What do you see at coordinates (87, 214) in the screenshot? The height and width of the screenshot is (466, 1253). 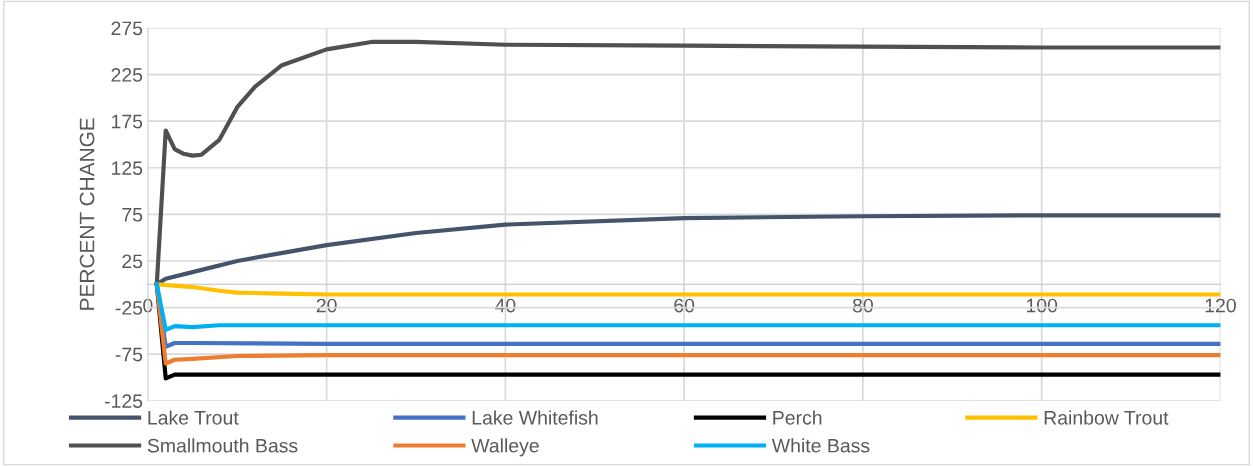 I see `y-axis-title: PERCENT CHANGE` at bounding box center [87, 214].